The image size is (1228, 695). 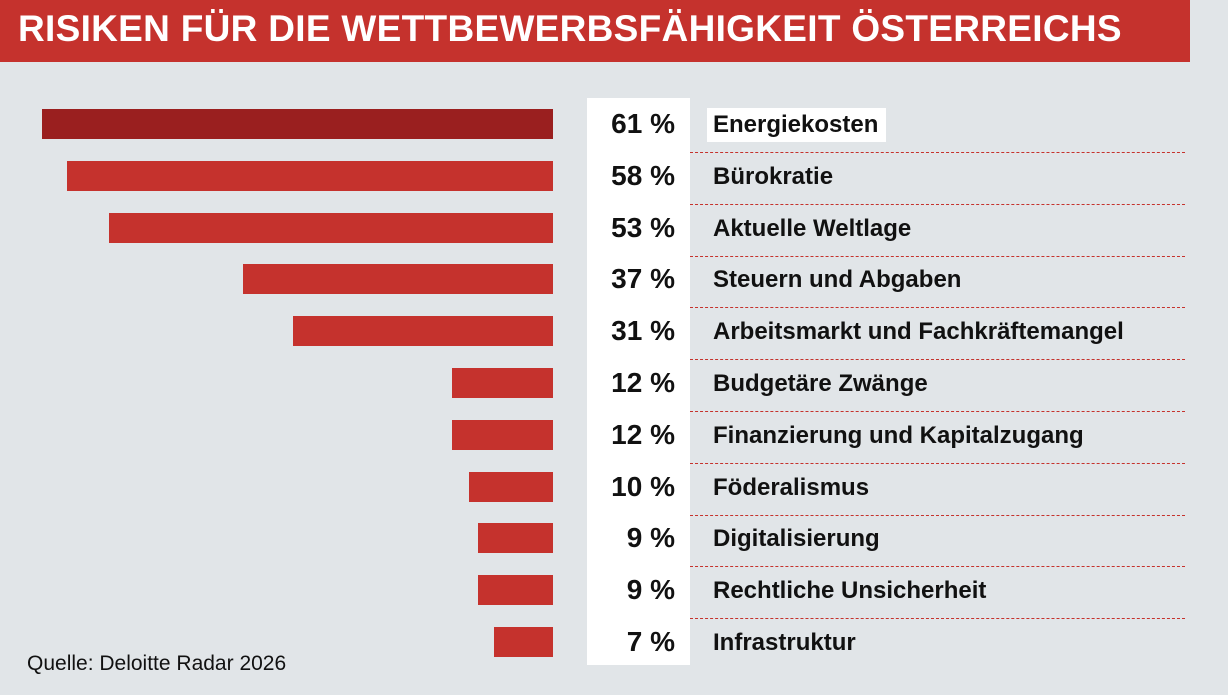 I want to click on category-label: Finanzierung und Kapitalzugang, so click(x=898, y=435).